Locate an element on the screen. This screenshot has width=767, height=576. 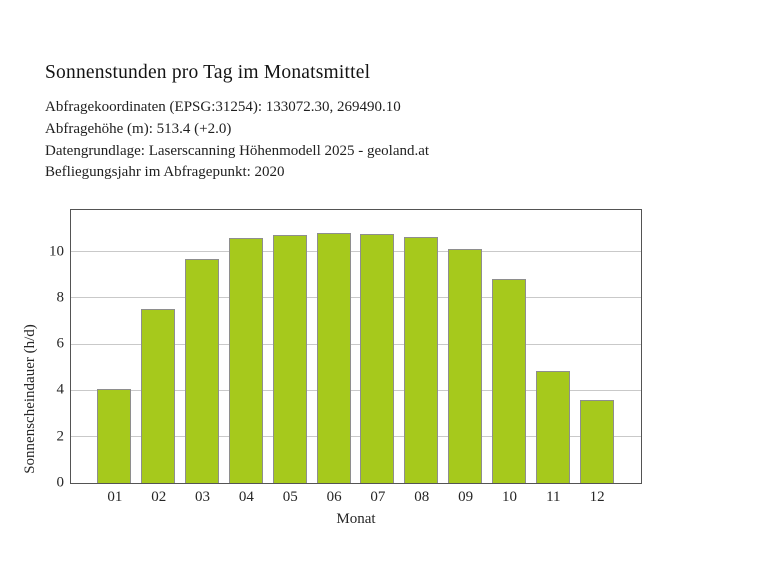
page-title: Sonnenstunden pro Tag im Monatsmittel is located at coordinates (208, 72).